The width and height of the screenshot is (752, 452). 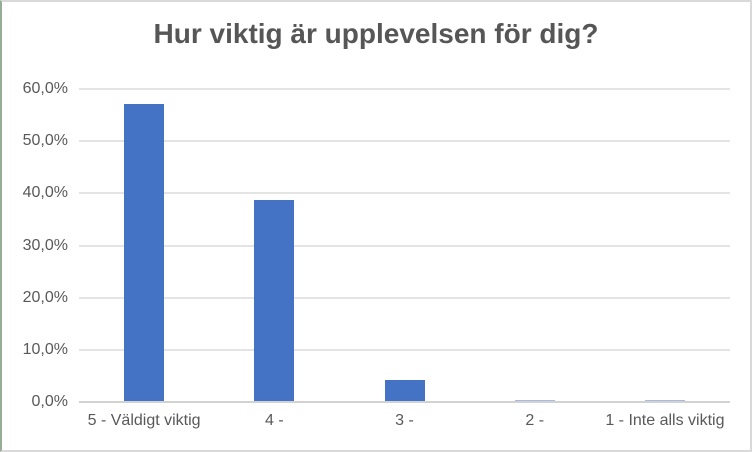 I want to click on y-axis: 60,0% 50,0% 40,0% 30,0% 20,0% 10,0% 0,0%, so click(x=35, y=245).